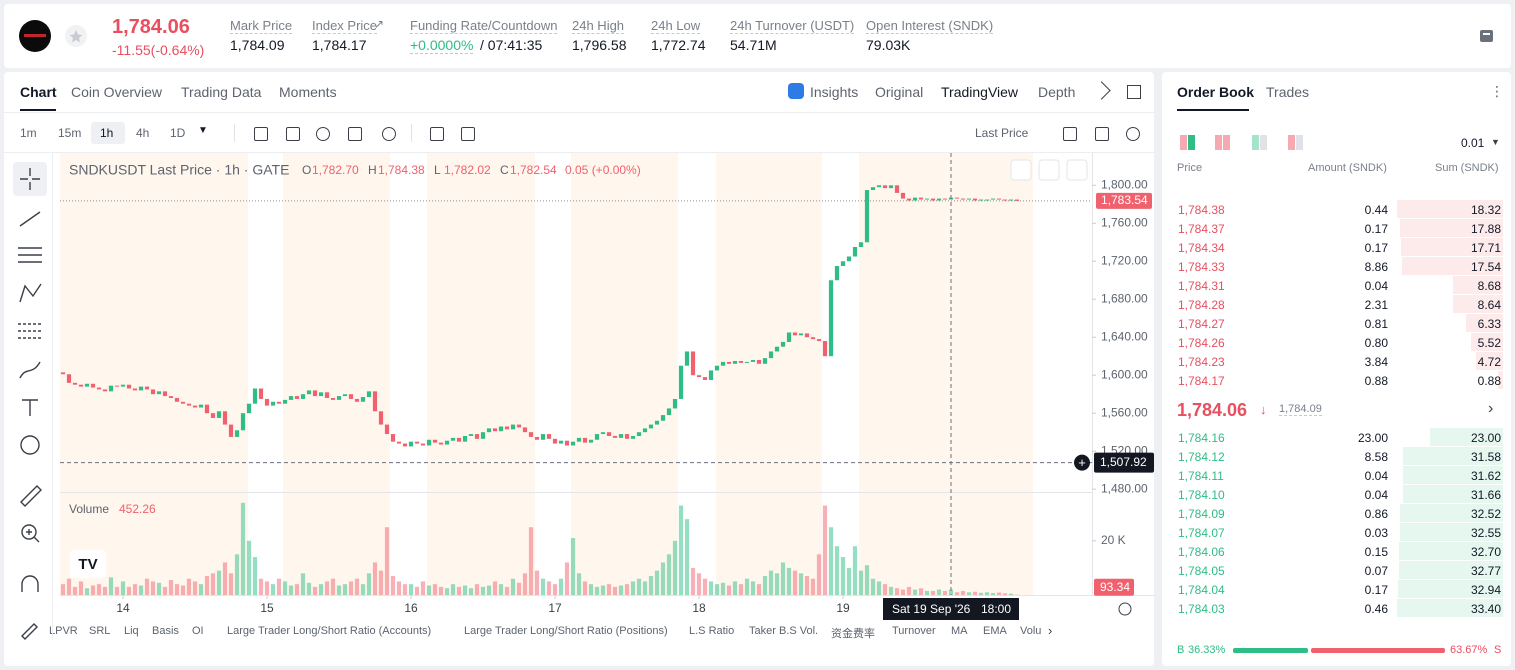  What do you see at coordinates (30, 445) in the screenshot?
I see `tool-emoji` at bounding box center [30, 445].